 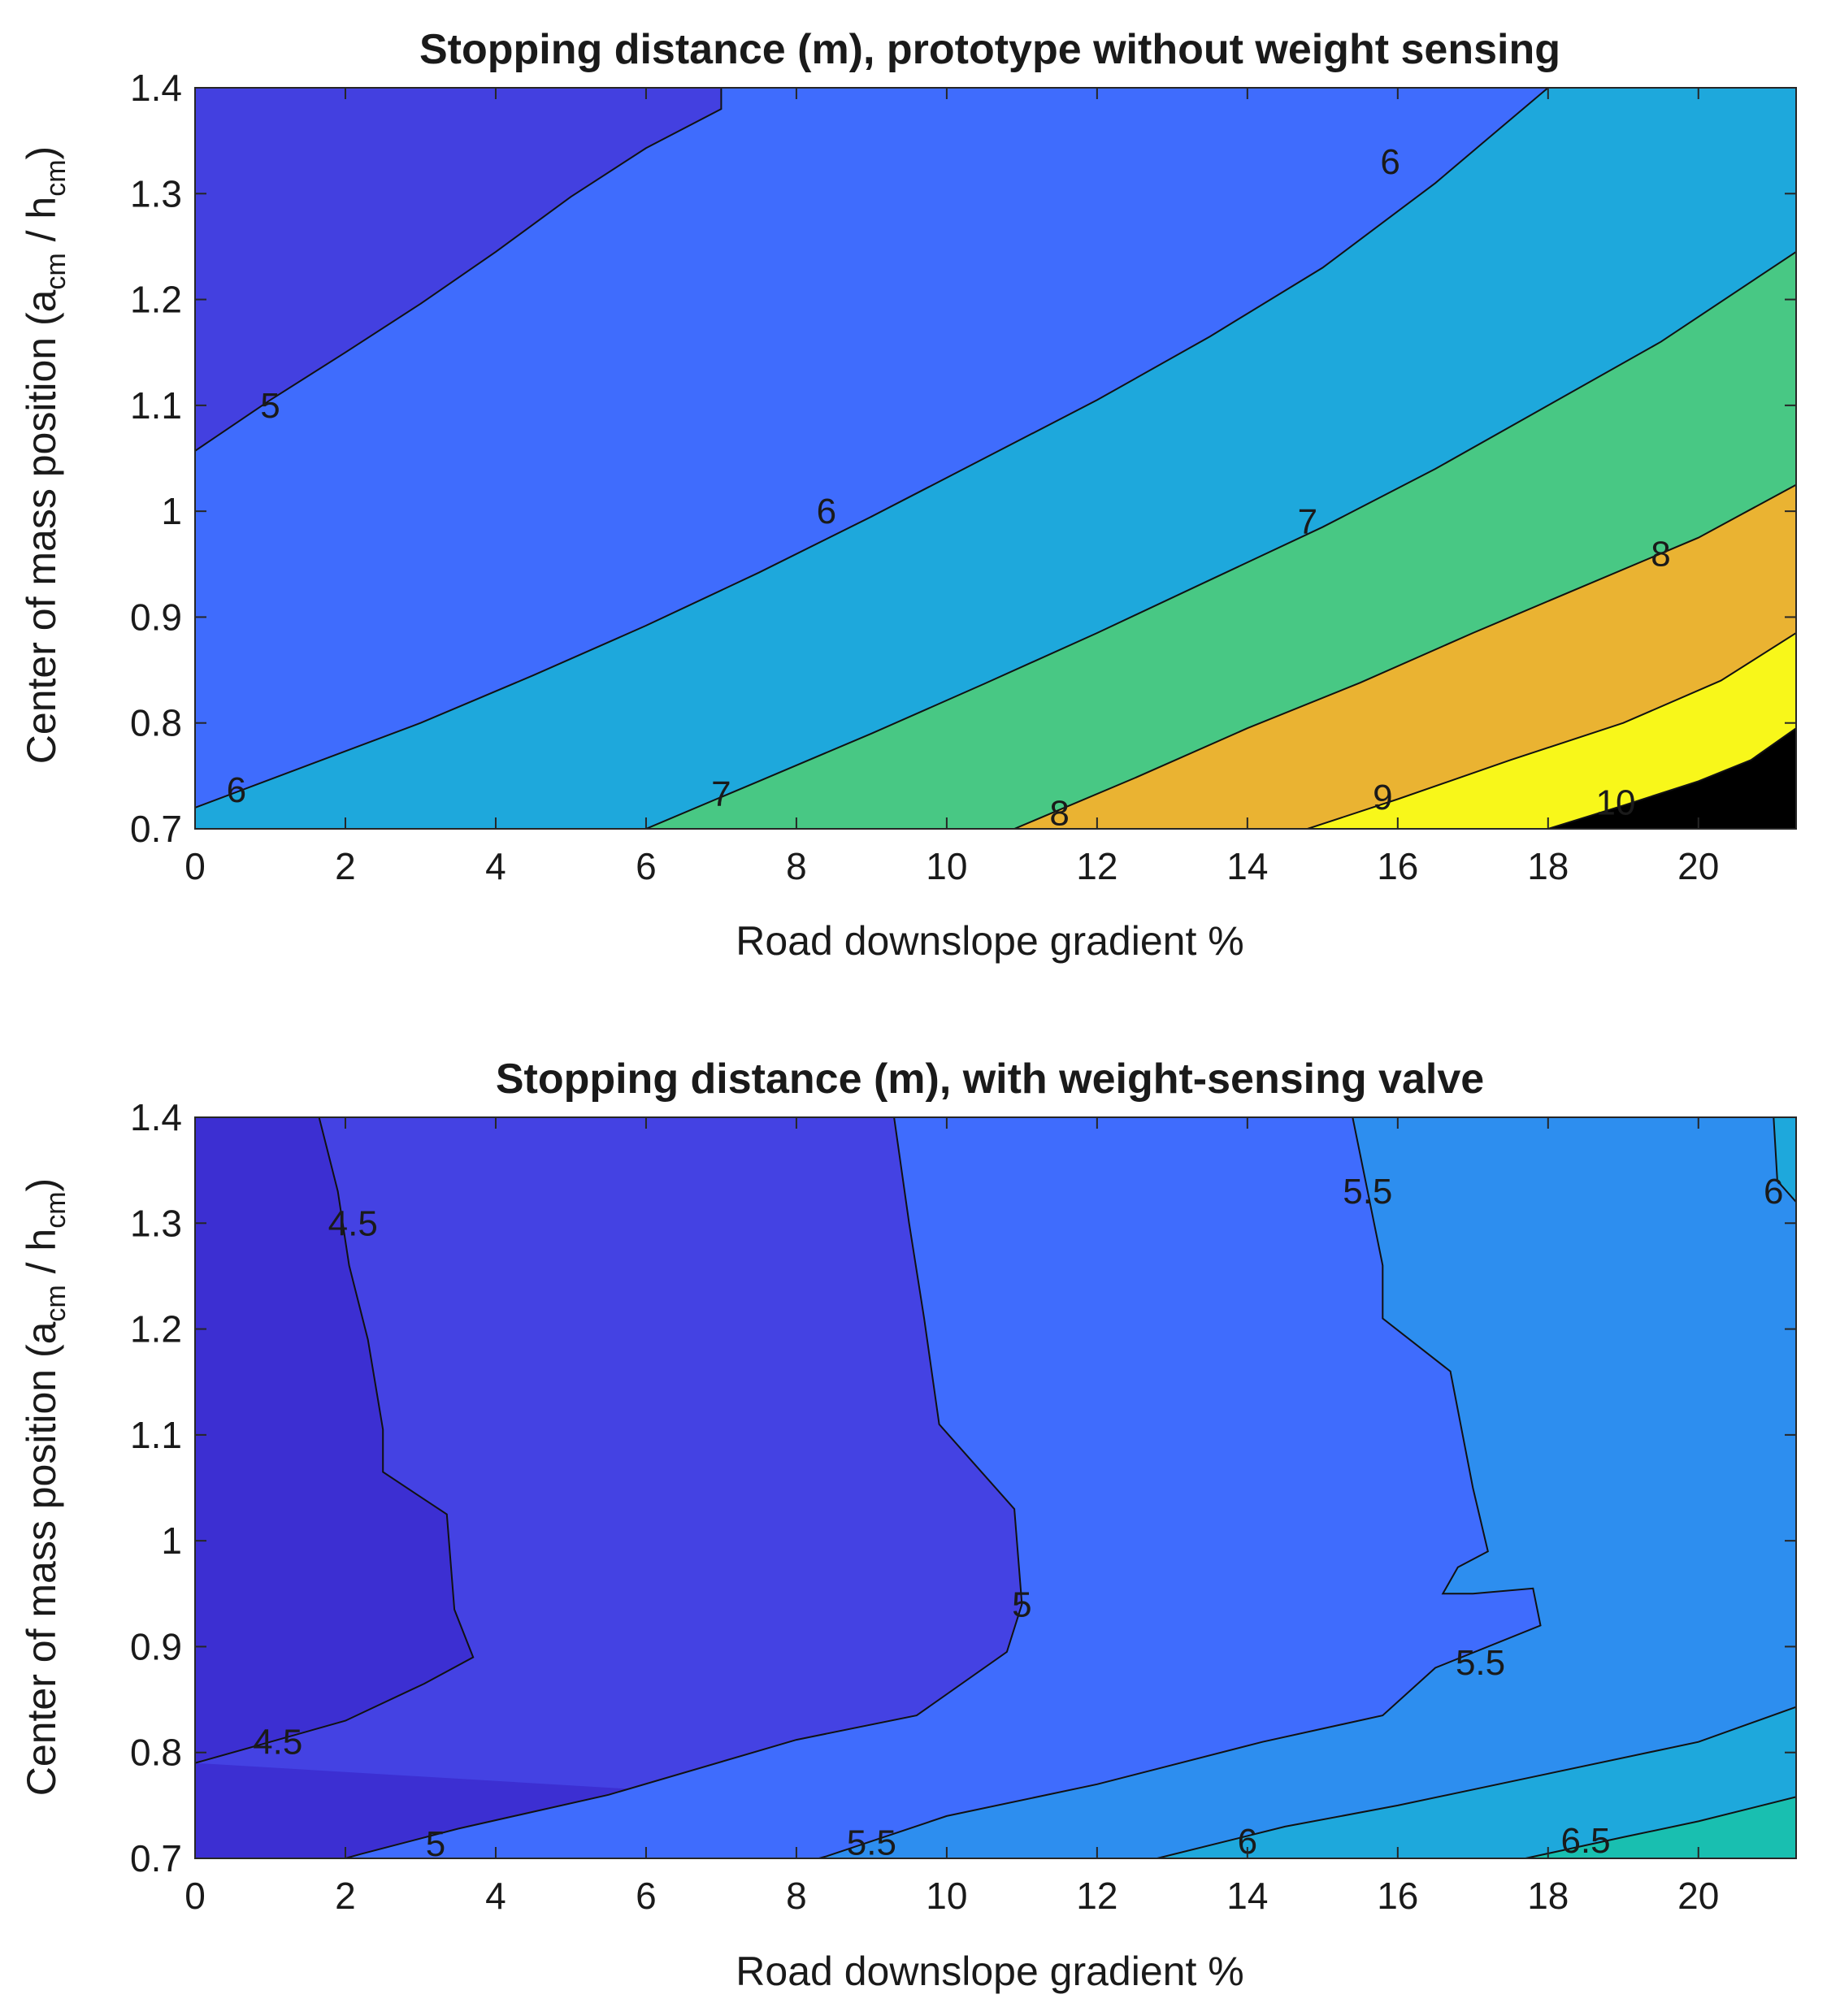 What do you see at coordinates (156, 1858) in the screenshot?
I see `bottom-y-tick-label: 0.7` at bounding box center [156, 1858].